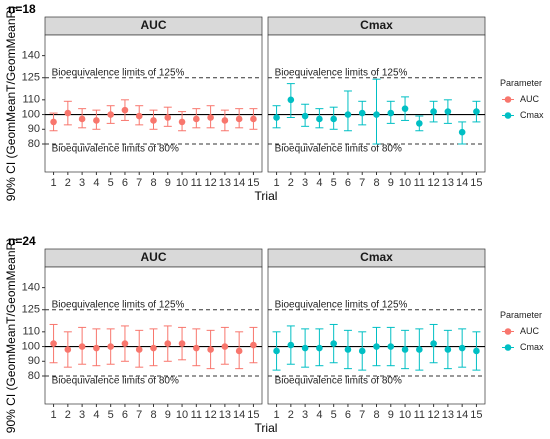  Describe the element at coordinates (376, 25) in the screenshot. I see `facet-label: Cmax` at that location.